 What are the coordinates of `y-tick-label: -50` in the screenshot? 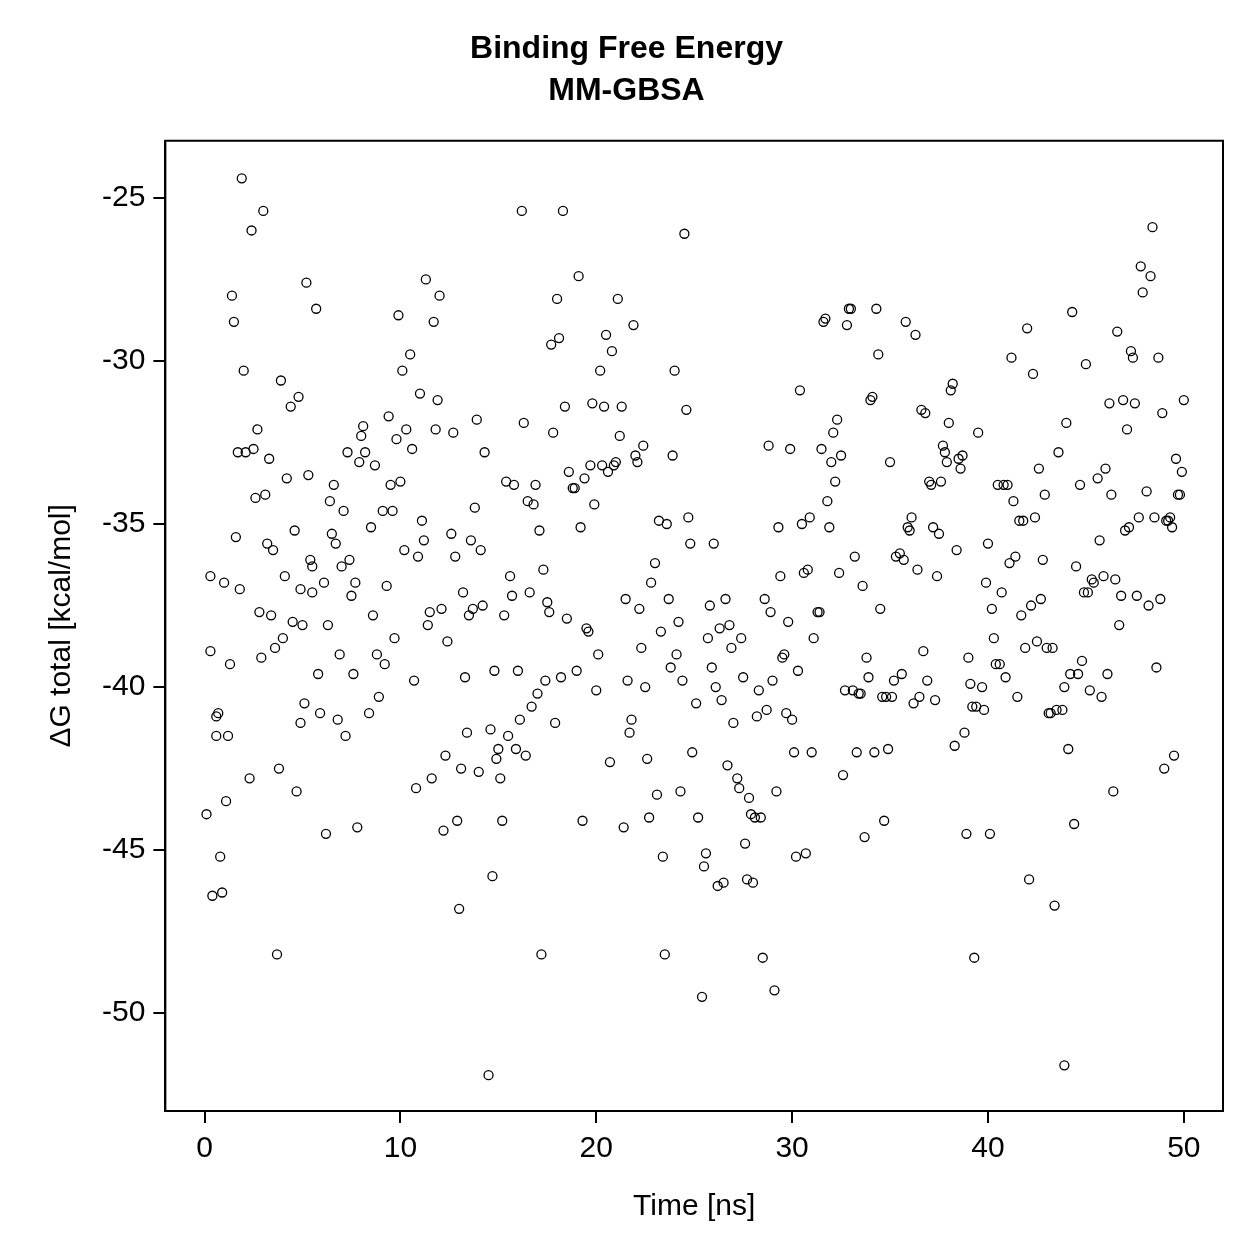 It's located at (124, 1011).